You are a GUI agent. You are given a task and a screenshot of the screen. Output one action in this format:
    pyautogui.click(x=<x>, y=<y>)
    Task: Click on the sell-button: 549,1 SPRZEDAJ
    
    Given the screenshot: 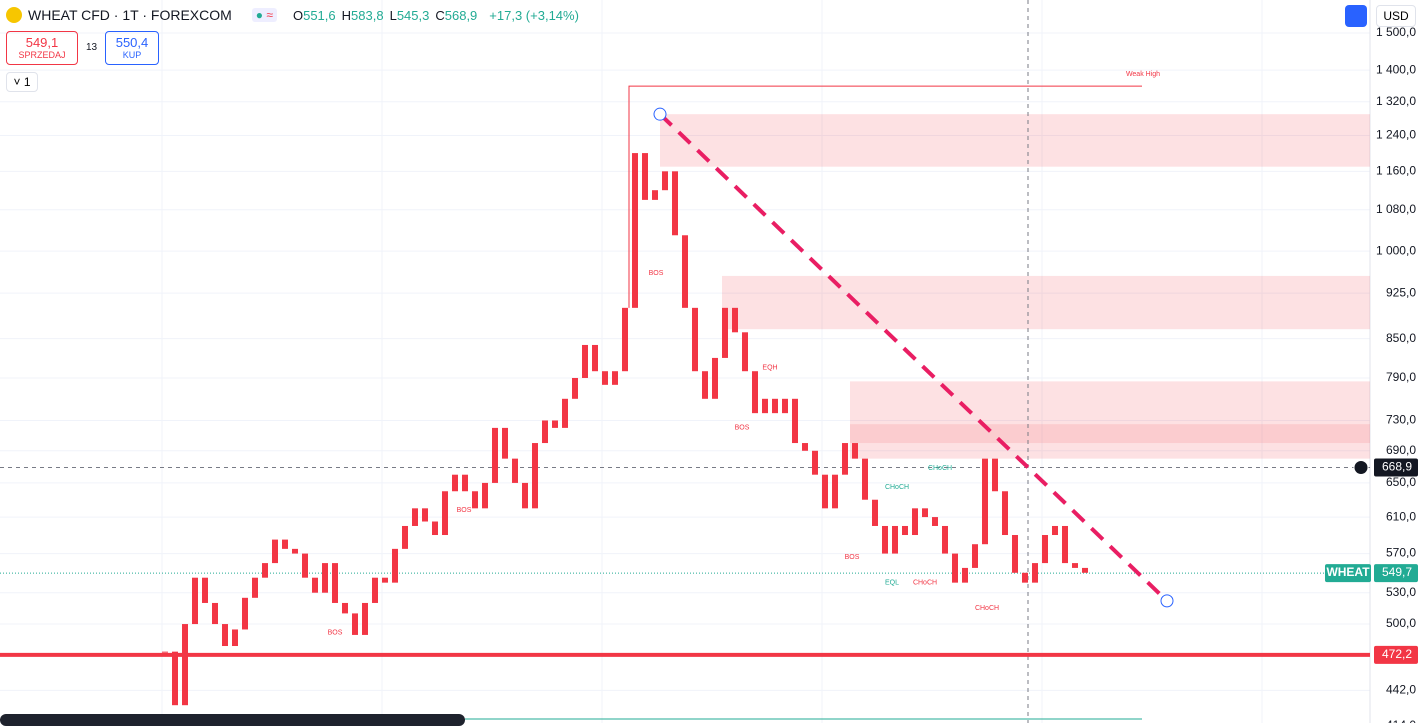 What is the action you would take?
    pyautogui.click(x=42, y=48)
    